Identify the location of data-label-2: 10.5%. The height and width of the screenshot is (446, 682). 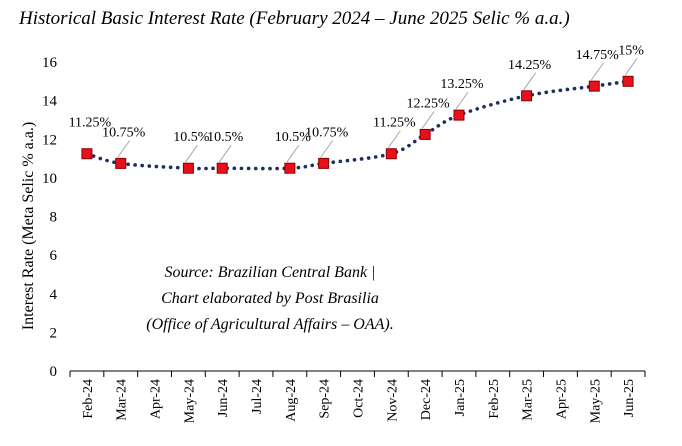
(191, 137).